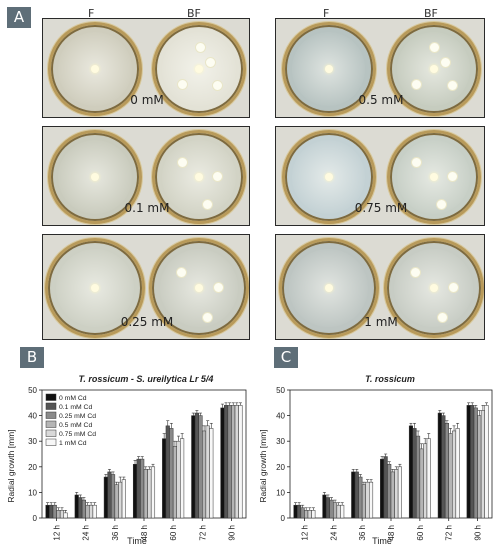 The image size is (504, 550). I want to click on chart-b-xlabel: Time, so click(137, 541).